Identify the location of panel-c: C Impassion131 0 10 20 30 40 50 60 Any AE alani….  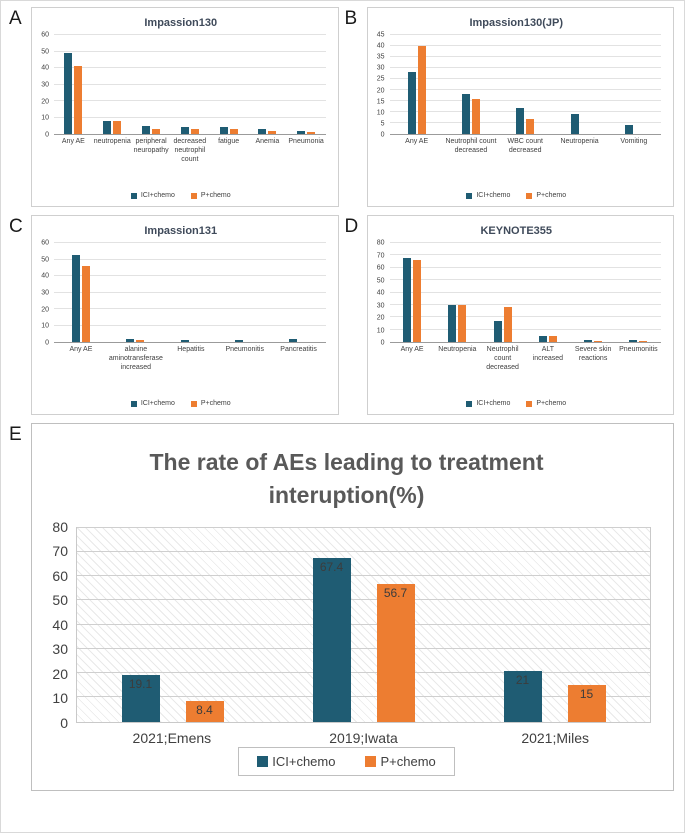
(175, 317).